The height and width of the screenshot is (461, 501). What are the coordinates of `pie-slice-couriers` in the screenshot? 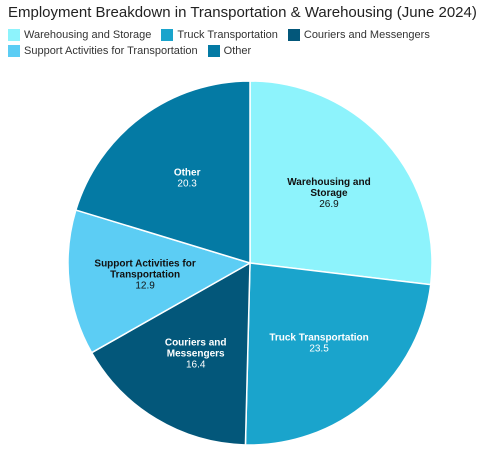 It's located at (170, 353).